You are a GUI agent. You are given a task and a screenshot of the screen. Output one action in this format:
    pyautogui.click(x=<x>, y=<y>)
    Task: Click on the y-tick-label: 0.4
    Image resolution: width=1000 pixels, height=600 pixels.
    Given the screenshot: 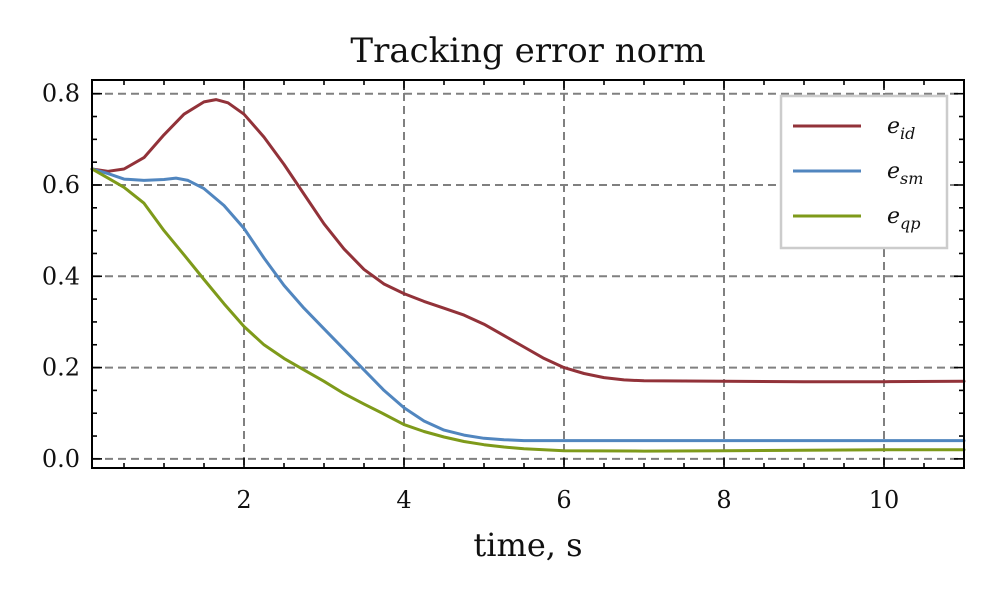 What is the action you would take?
    pyautogui.click(x=61, y=276)
    